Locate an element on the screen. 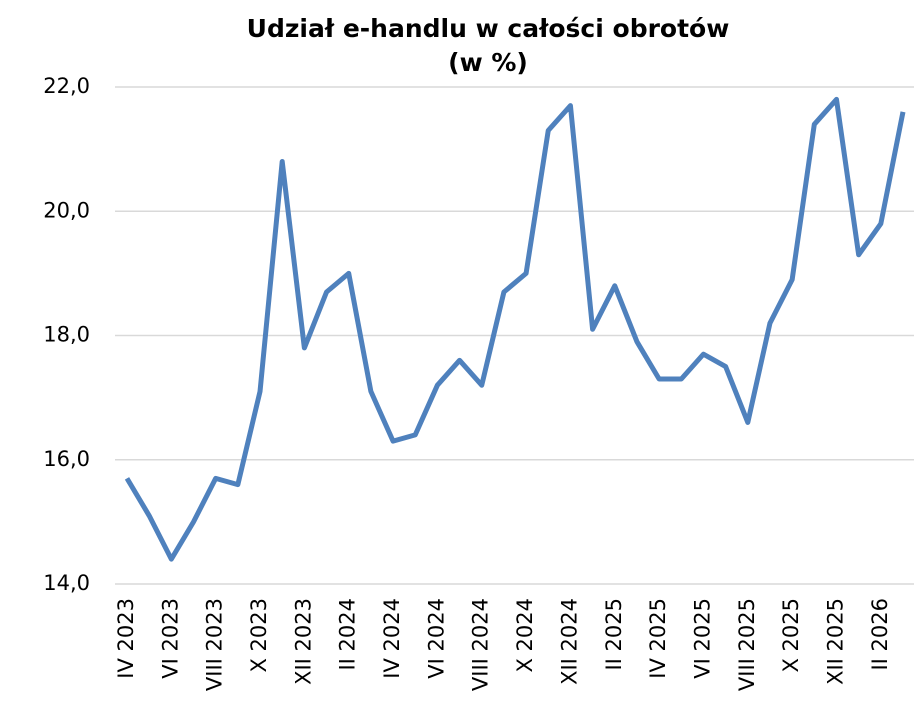 Image resolution: width=914 pixels, height=716 pixels. x-tick-label: X 2025 is located at coordinates (791, 635).